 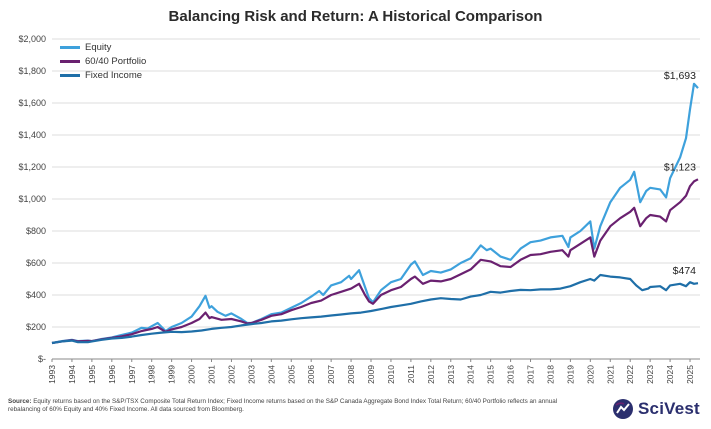 What do you see at coordinates (630, 374) in the screenshot?
I see `x-tick-label: 2022` at bounding box center [630, 374].